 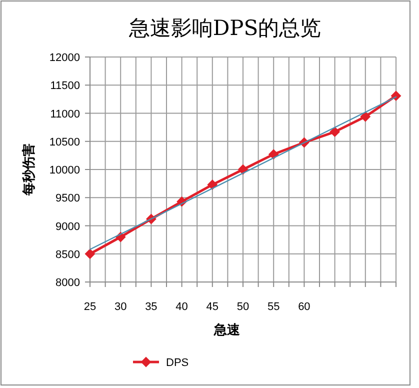 What do you see at coordinates (304, 307) in the screenshot?
I see `x-tick-label: 60` at bounding box center [304, 307].